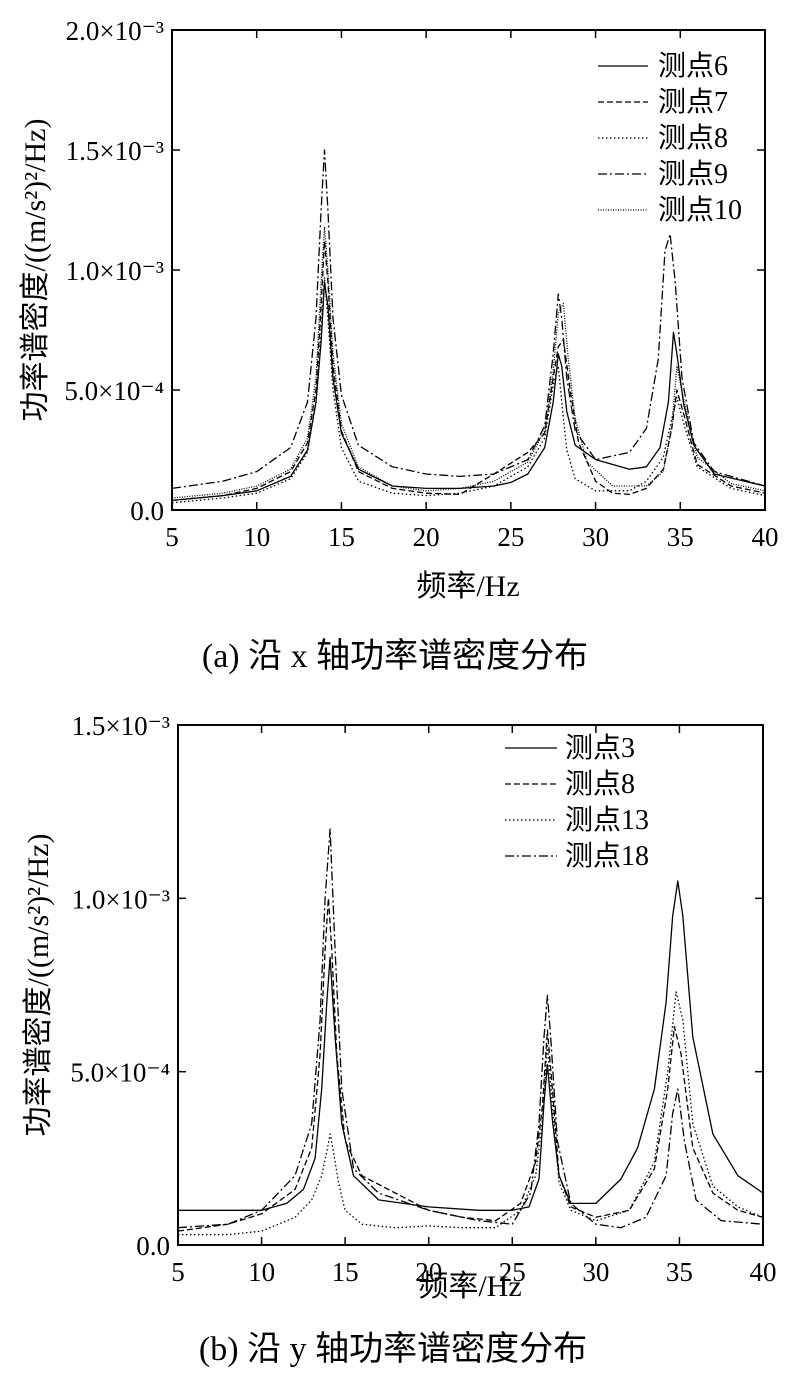 The width and height of the screenshot is (787, 1392). What do you see at coordinates (693, 174) in the screenshot?
I see `legend-label: 测点9` at bounding box center [693, 174].